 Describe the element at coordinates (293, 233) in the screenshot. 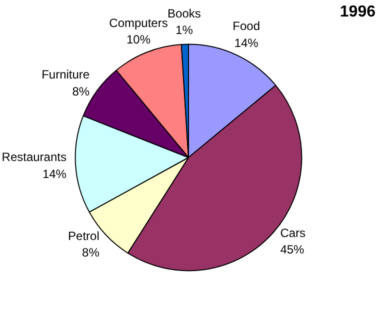

I see `slice-label: Cars` at that location.